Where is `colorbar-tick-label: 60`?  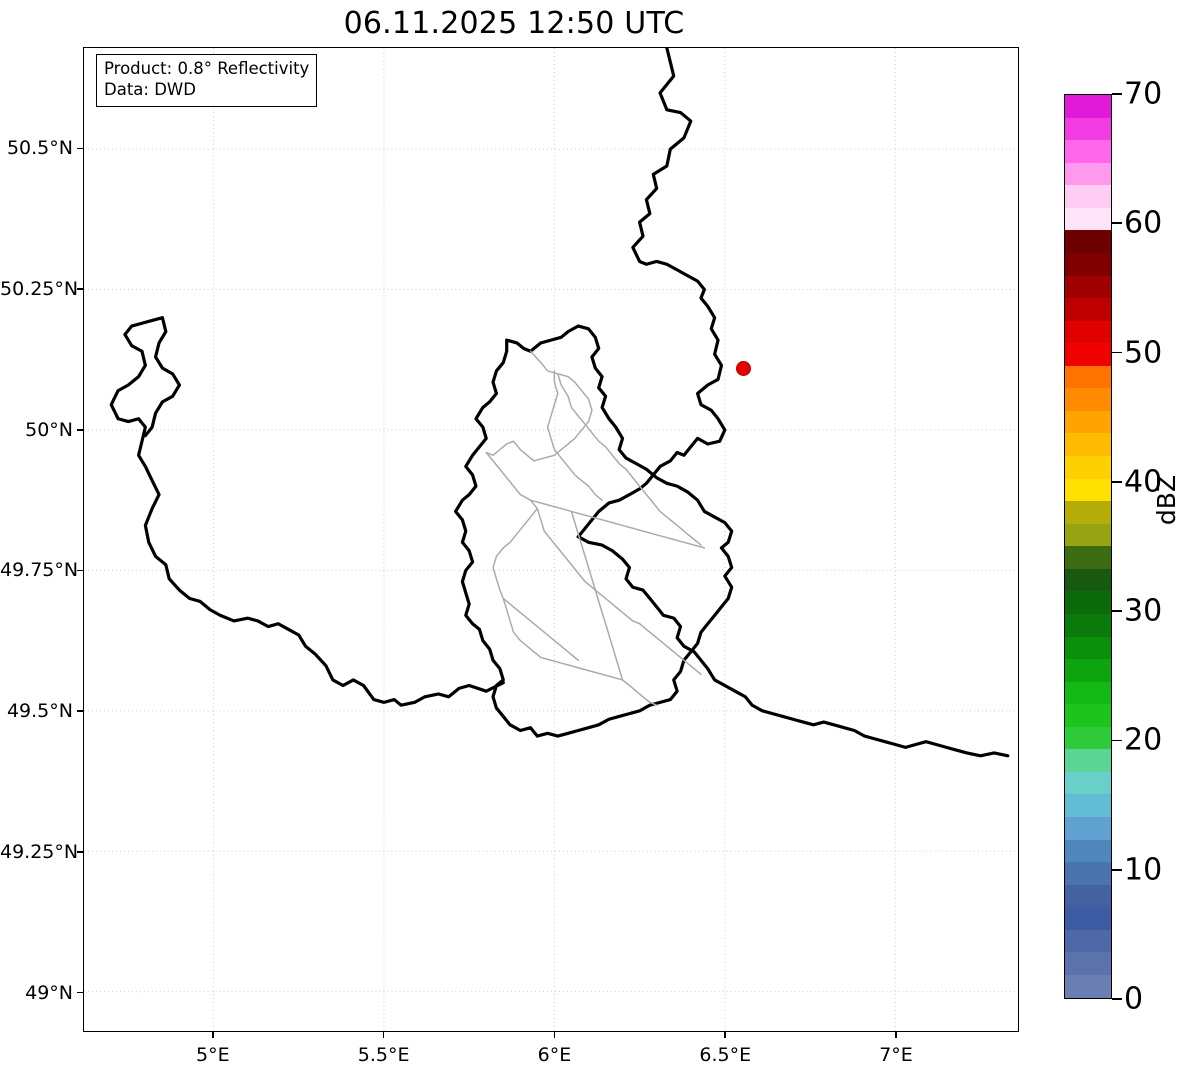
colorbar-tick-label: 60 is located at coordinates (1143, 223).